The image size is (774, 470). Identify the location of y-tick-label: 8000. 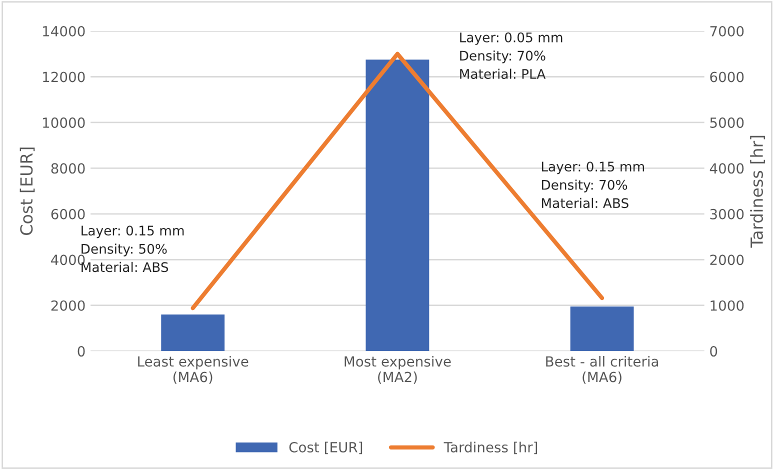
(68, 168).